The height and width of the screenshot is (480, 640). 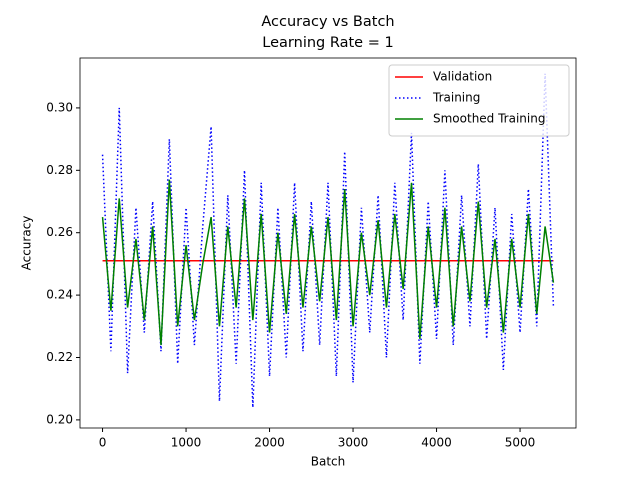 I want to click on y-tick-label: 0.26, so click(x=59, y=232).